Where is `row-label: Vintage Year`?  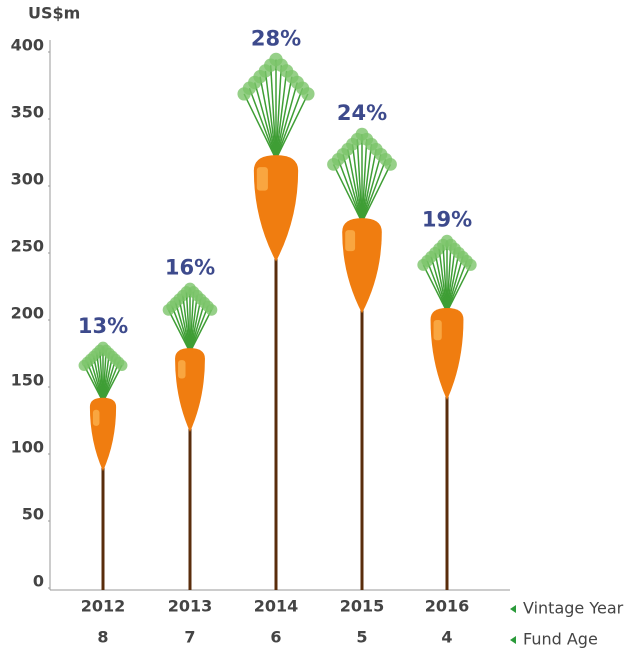 row-label: Vintage Year is located at coordinates (573, 608).